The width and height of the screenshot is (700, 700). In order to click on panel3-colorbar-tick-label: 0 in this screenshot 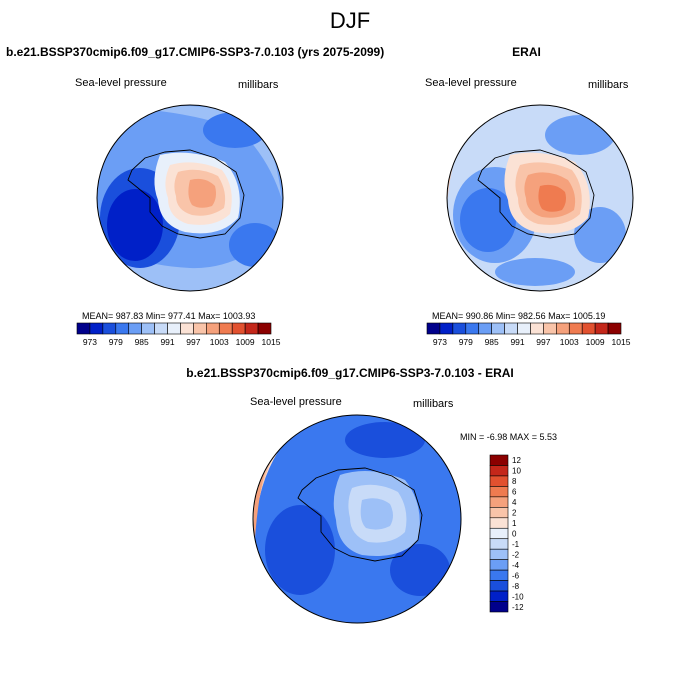, I will do `click(514, 534)`.